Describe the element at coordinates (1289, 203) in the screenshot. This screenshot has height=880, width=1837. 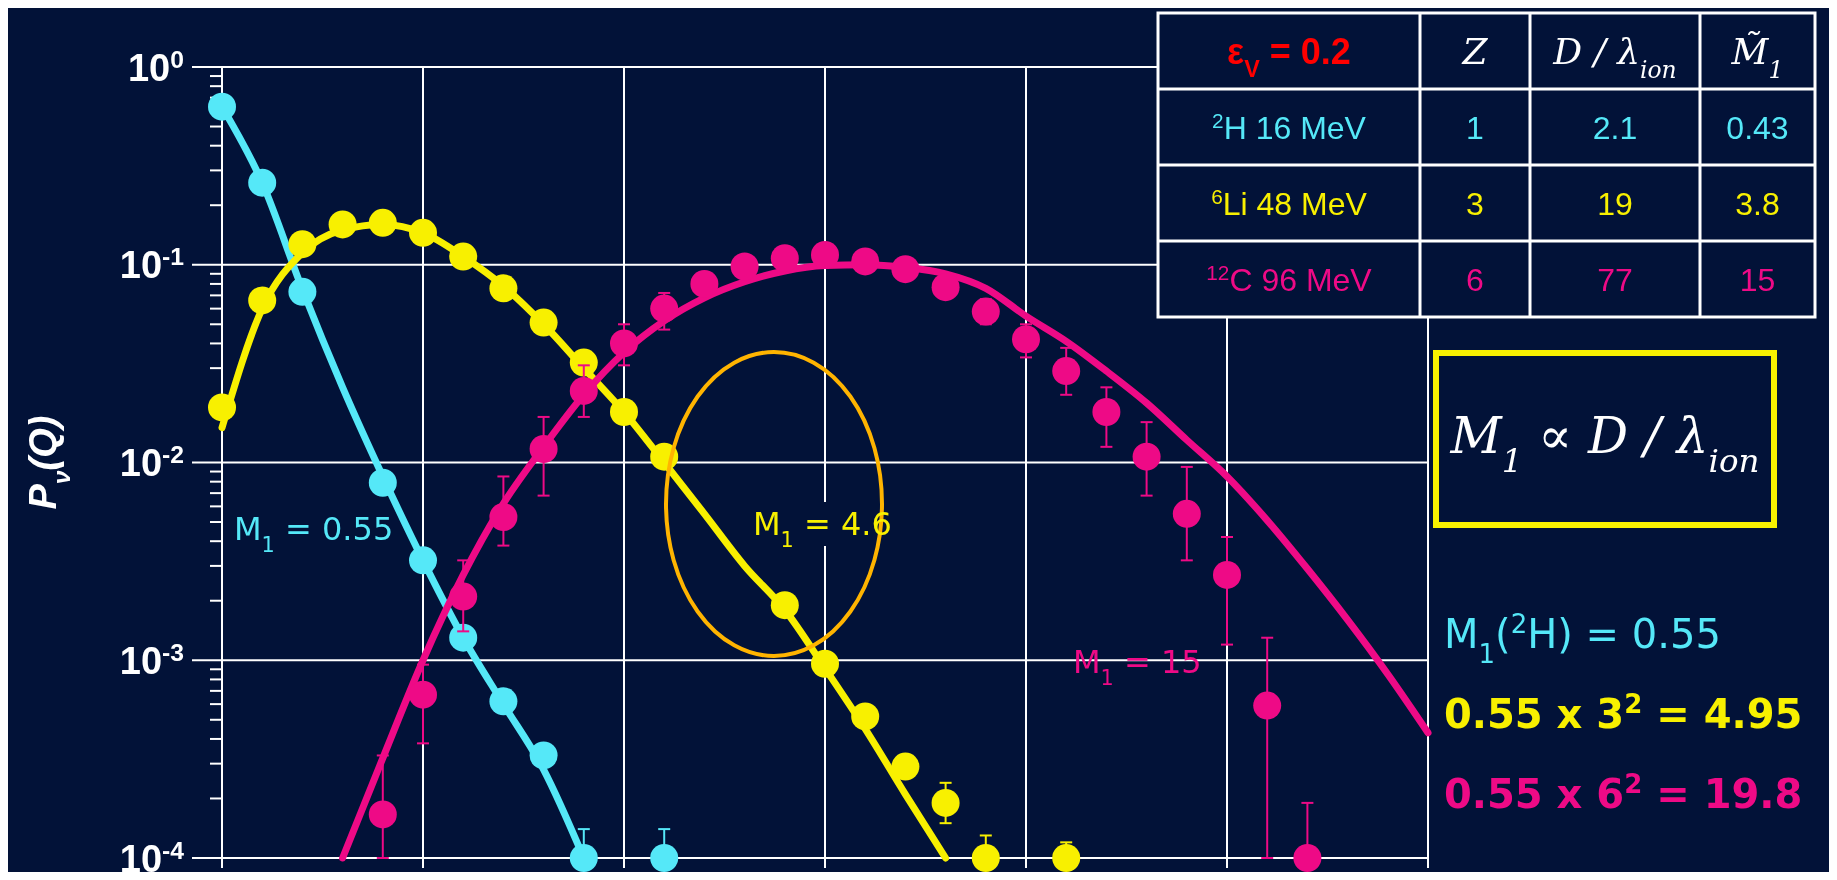
I see `annotation: $^{6}$Li 48 MeV` at that location.